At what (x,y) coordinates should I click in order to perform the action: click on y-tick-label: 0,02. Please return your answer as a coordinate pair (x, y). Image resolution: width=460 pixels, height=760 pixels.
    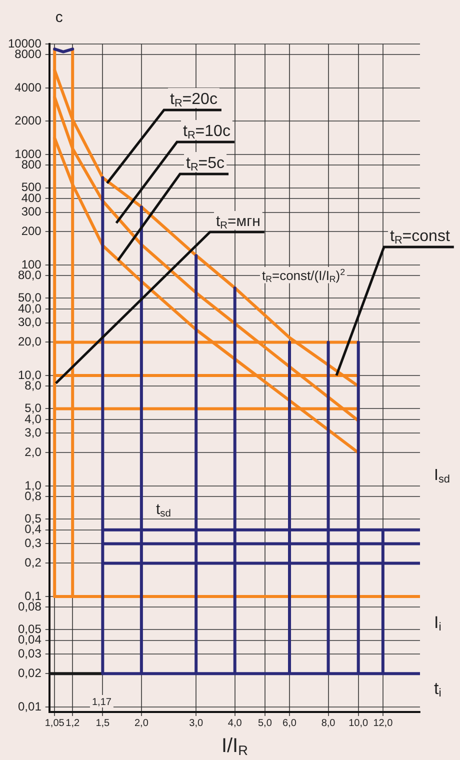
    Looking at the image, I should click on (30, 673).